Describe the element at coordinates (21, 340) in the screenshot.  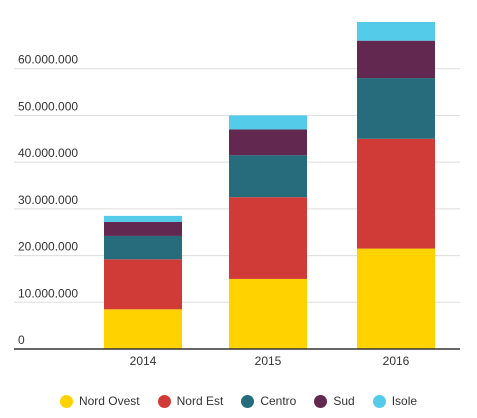
I see `y-tick-label: 0` at that location.